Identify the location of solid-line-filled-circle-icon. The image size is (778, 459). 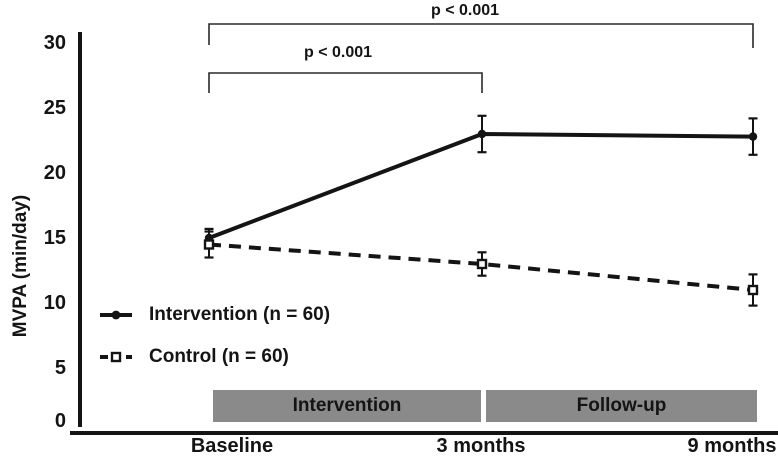
(116, 315).